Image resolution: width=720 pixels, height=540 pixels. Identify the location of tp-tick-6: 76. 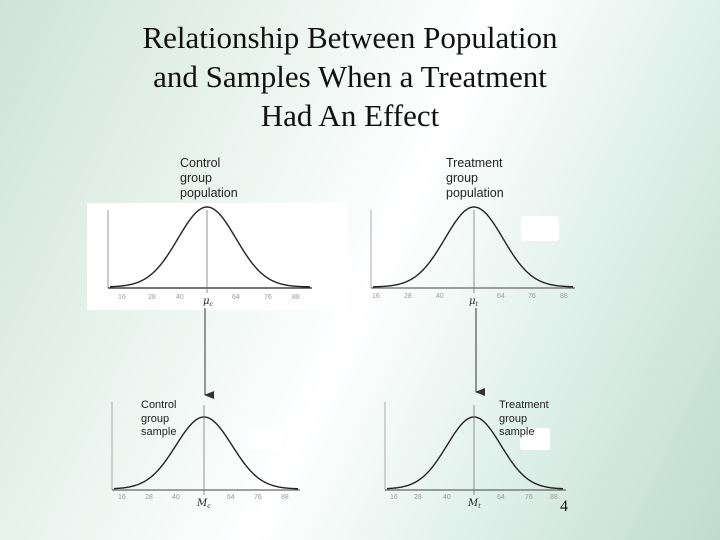
(532, 296).